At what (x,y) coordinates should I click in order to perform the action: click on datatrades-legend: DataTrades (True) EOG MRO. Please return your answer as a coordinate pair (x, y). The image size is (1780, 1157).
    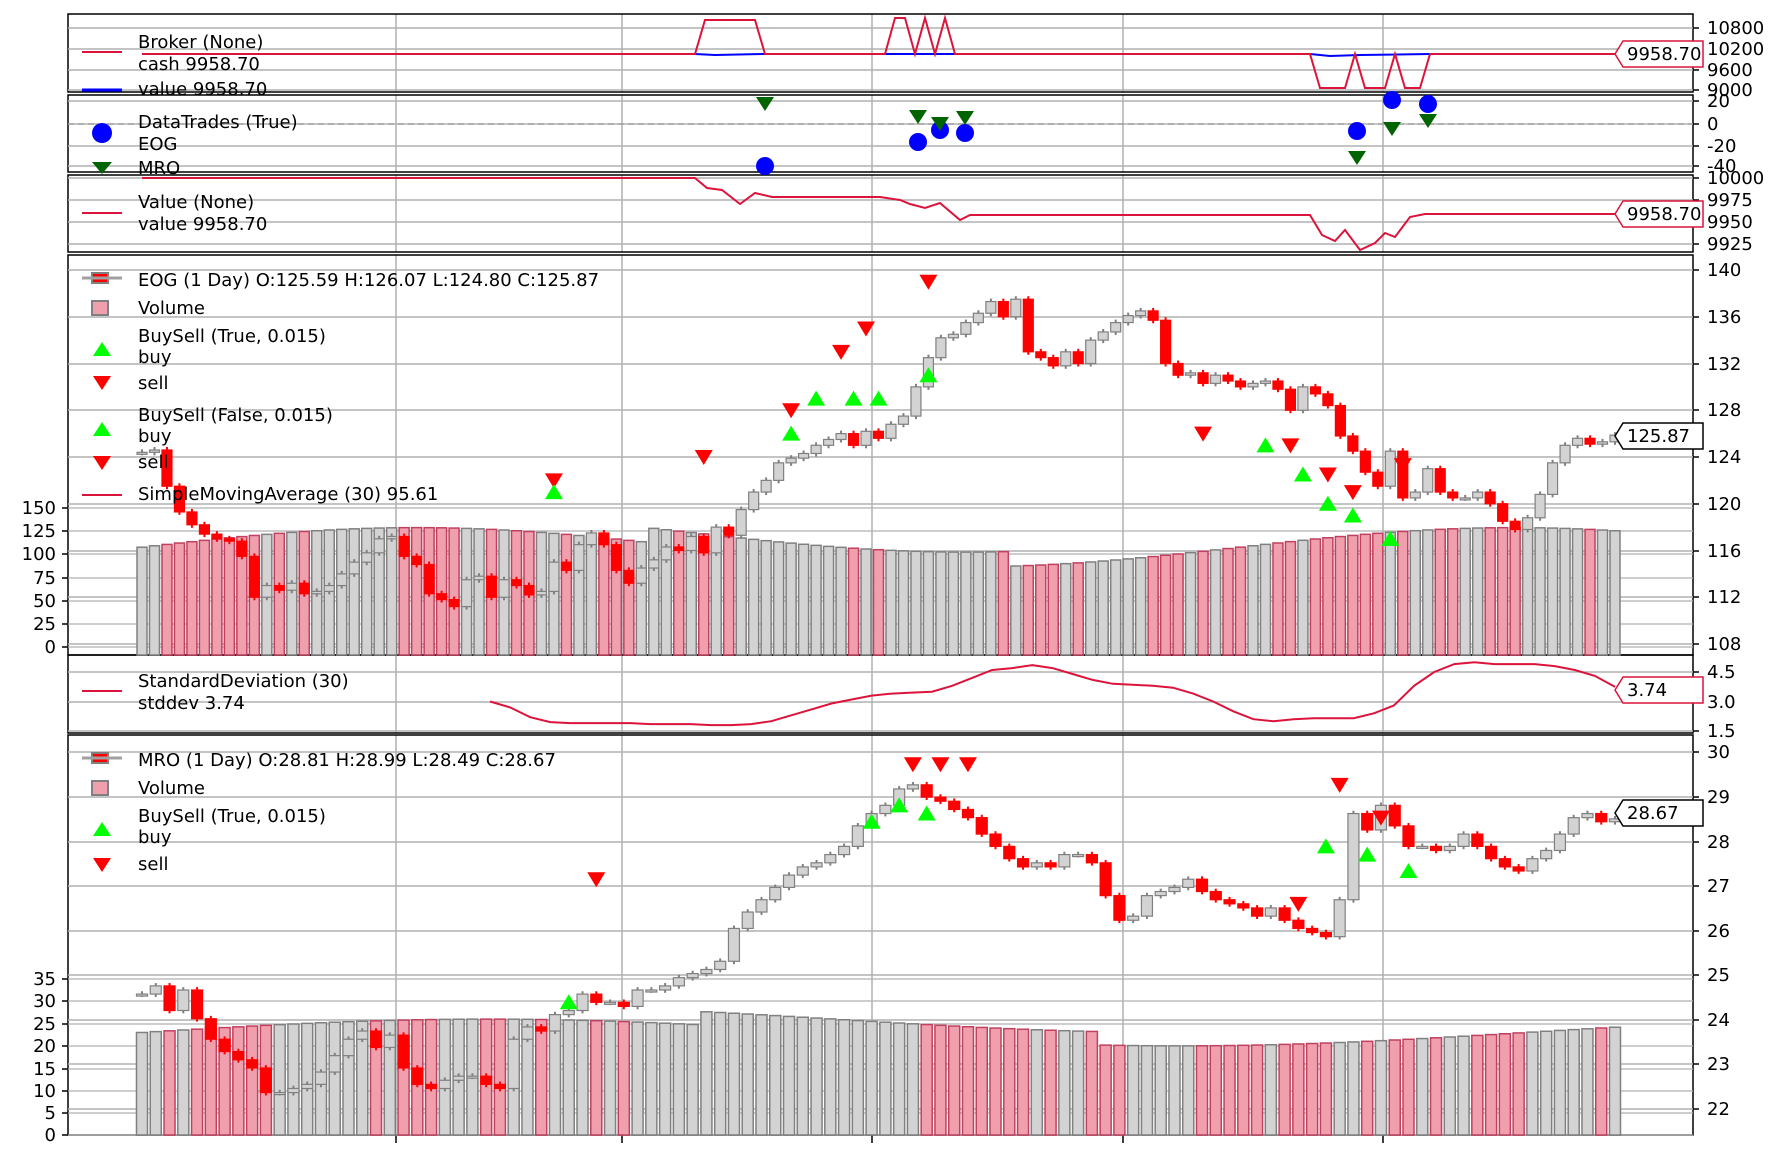
    Looking at the image, I should click on (195, 145).